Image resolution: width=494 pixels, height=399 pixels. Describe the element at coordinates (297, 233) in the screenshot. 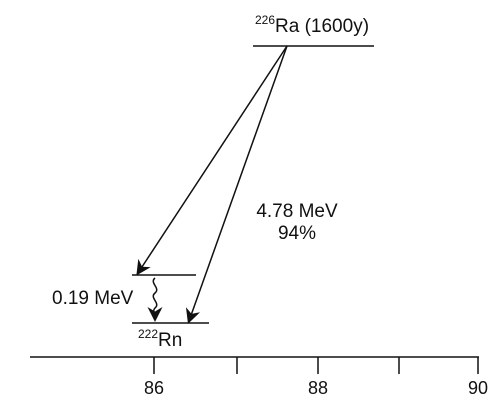

I see `alpha-branching: 94%` at that location.